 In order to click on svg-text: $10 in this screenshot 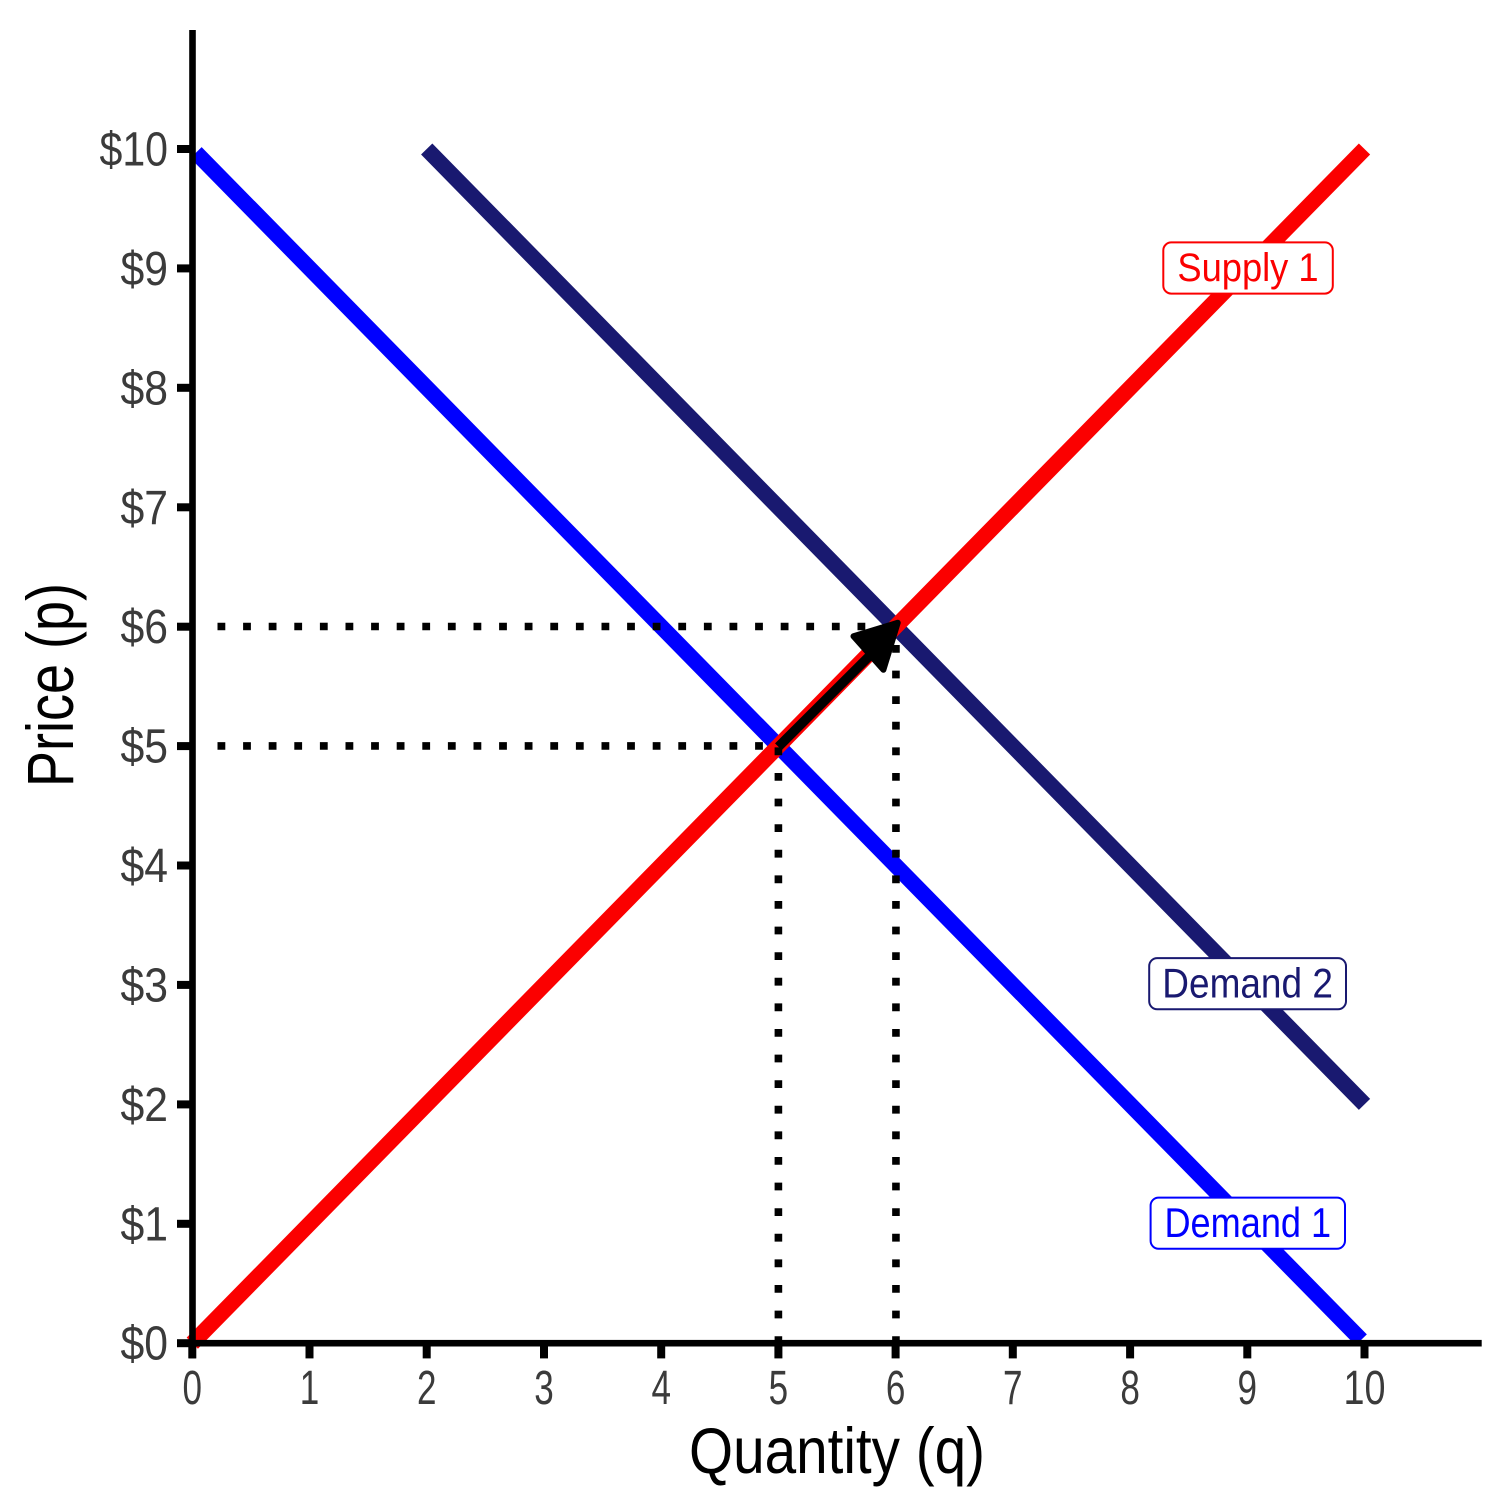, I will do `click(134, 150)`.